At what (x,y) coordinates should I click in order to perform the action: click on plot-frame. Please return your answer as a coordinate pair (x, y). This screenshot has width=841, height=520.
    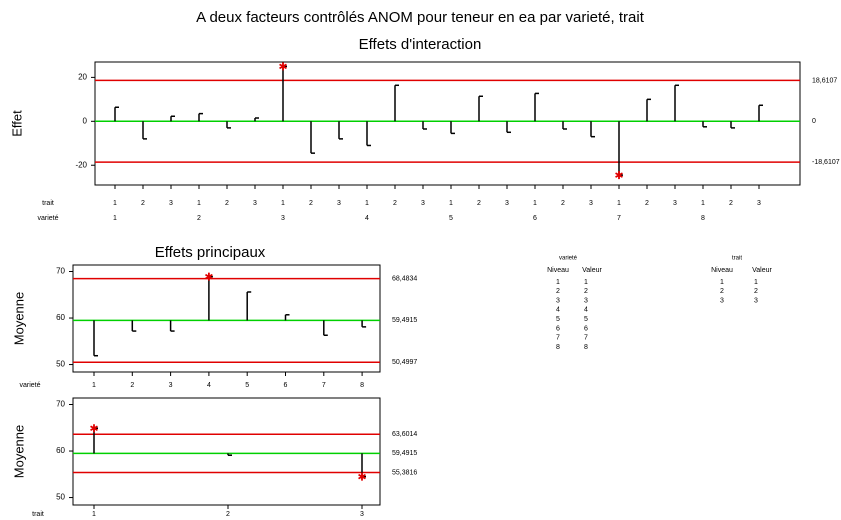
    Looking at the image, I should click on (226, 451).